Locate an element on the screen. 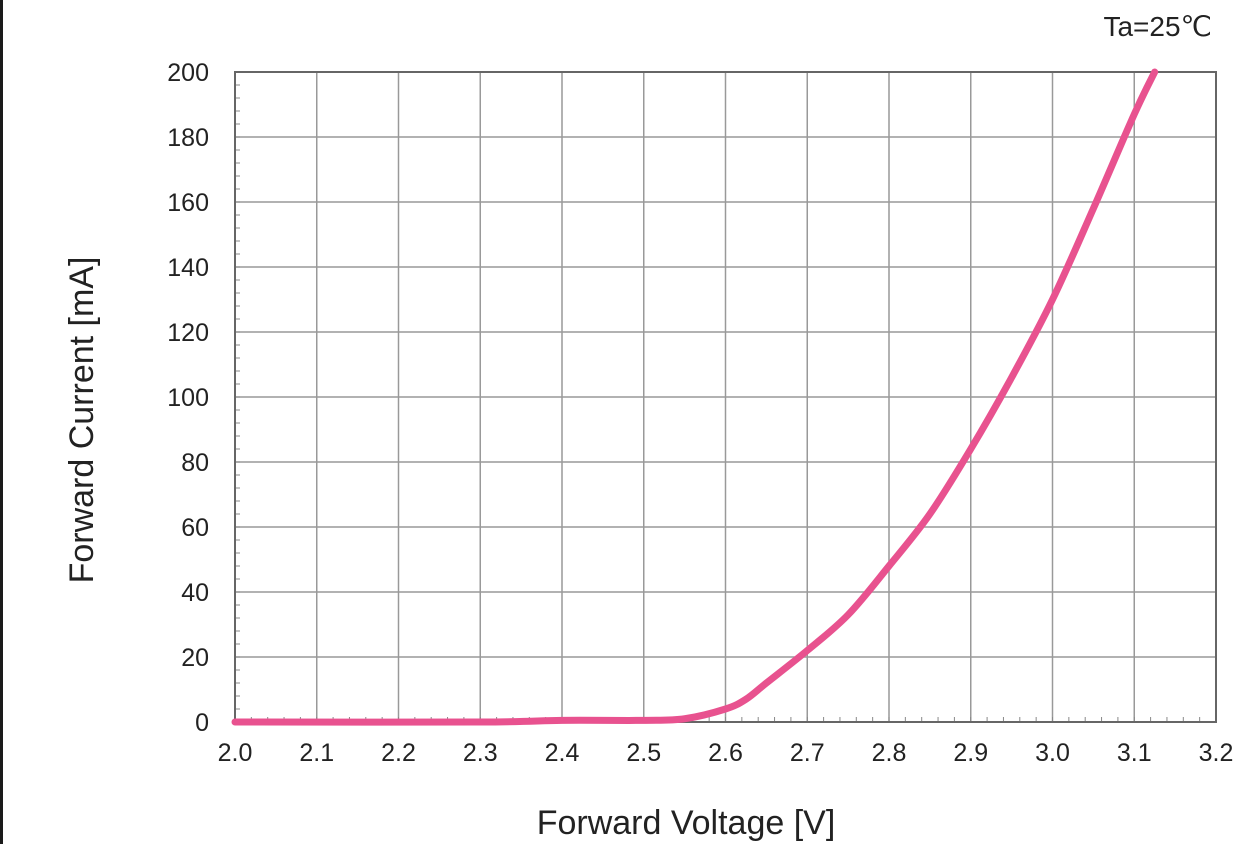  x-tick-label: 2.6 is located at coordinates (725, 753).